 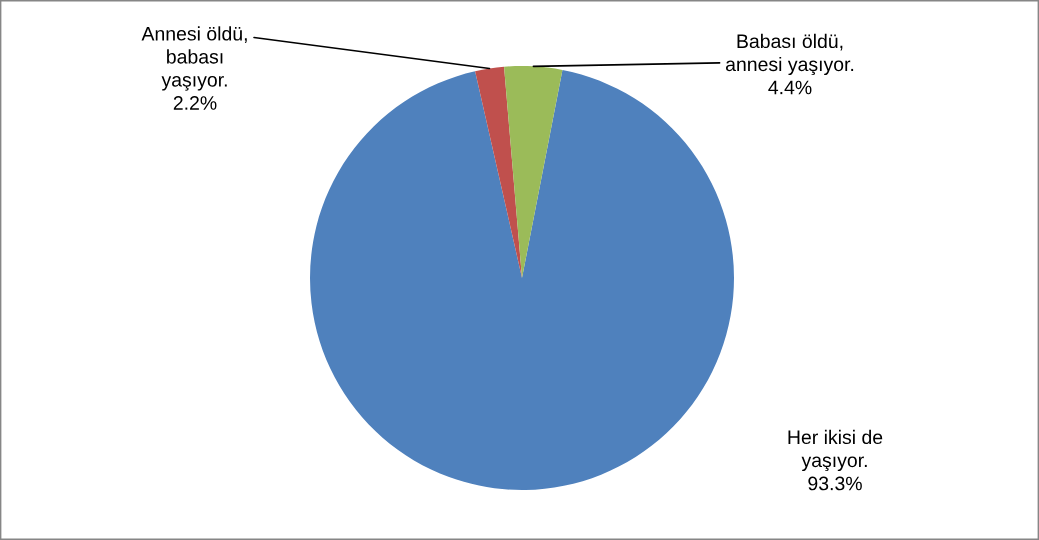 What do you see at coordinates (789, 54) in the screenshot?
I see `slice-label: Babası öldü, annesi yaşıyor.` at bounding box center [789, 54].